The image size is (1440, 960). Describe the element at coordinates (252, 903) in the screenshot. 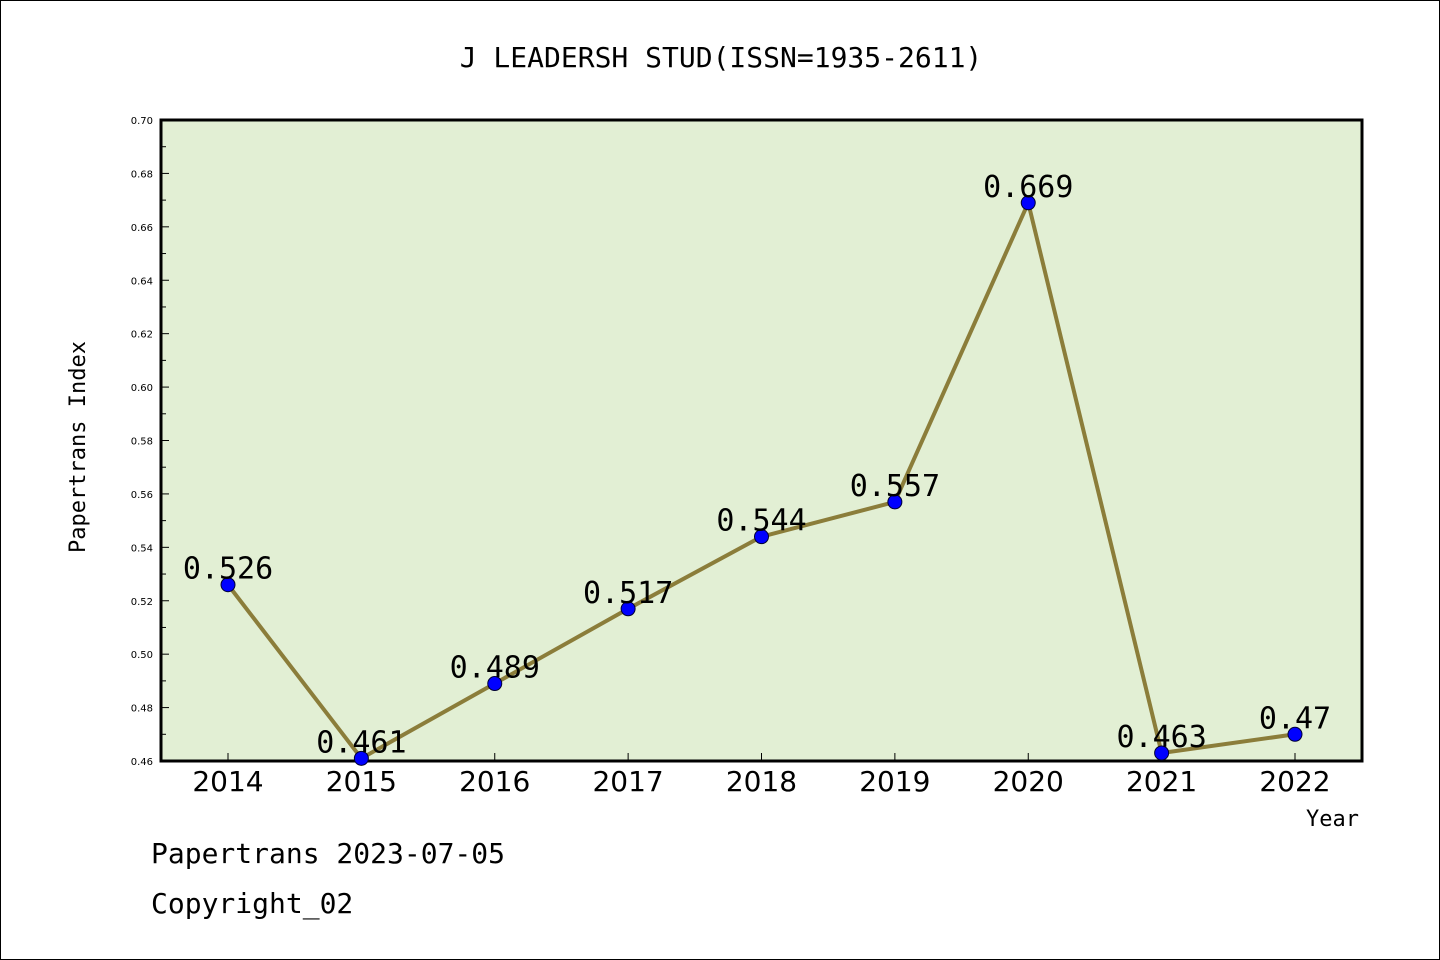

I see `footer-copyright: Copyright_02` at that location.